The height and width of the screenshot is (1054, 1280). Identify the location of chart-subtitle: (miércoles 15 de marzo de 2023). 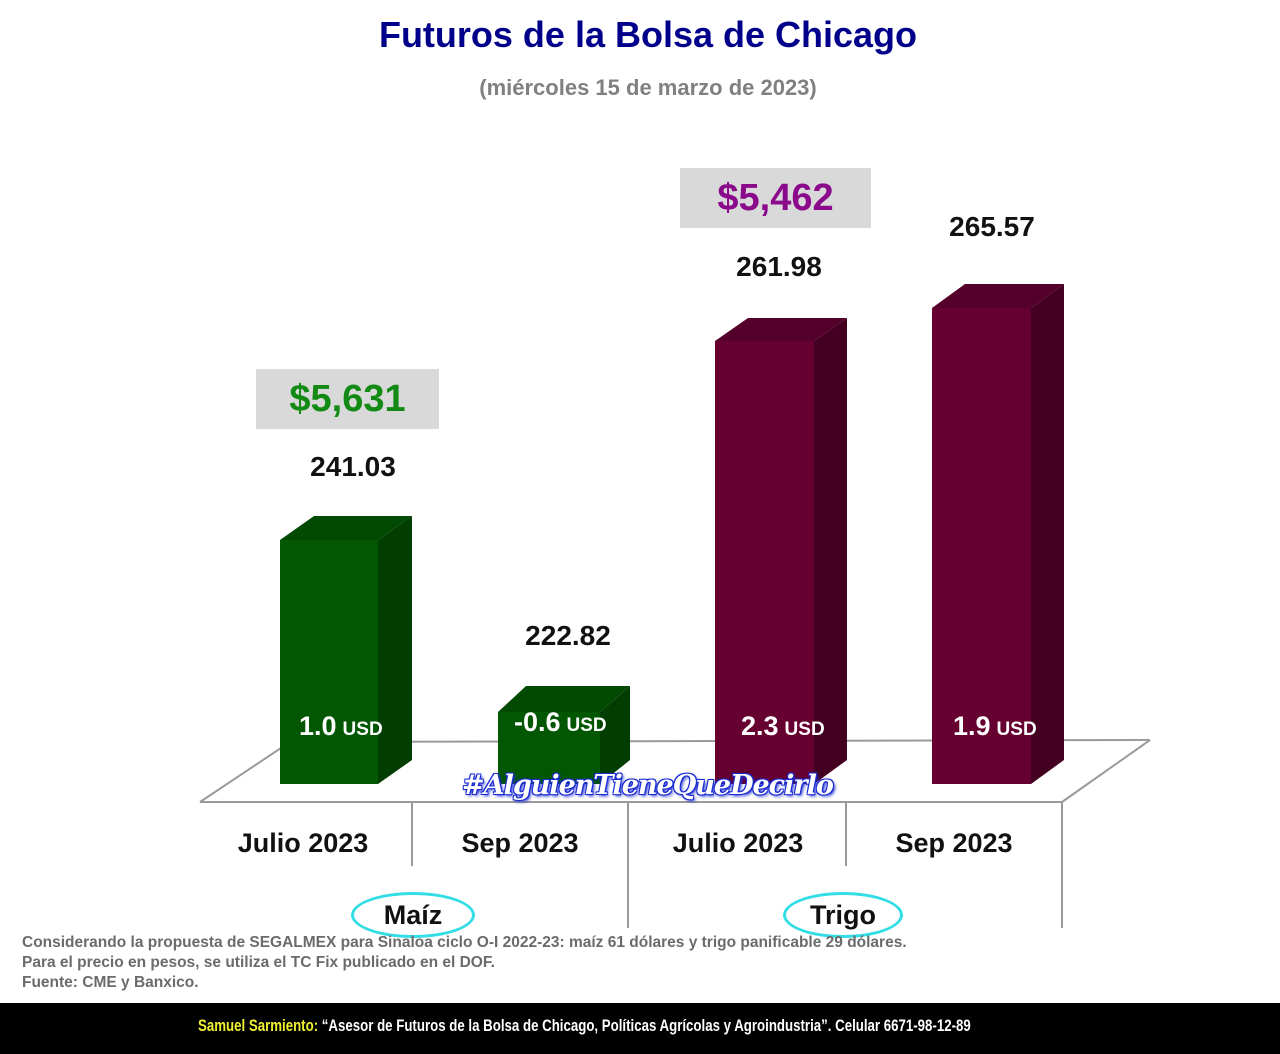
(648, 87).